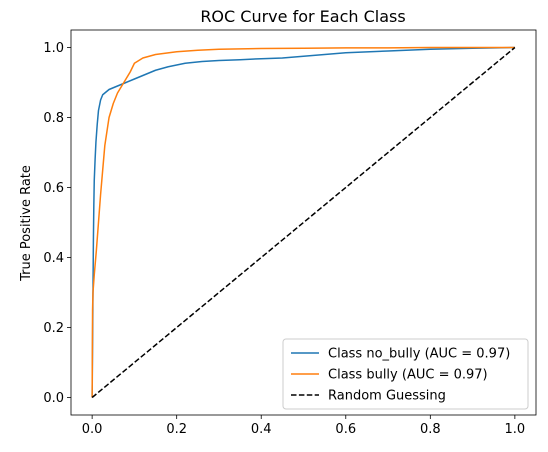 This screenshot has height=452, width=548. I want to click on y-tick-label-4: 0.8, so click(53, 118).